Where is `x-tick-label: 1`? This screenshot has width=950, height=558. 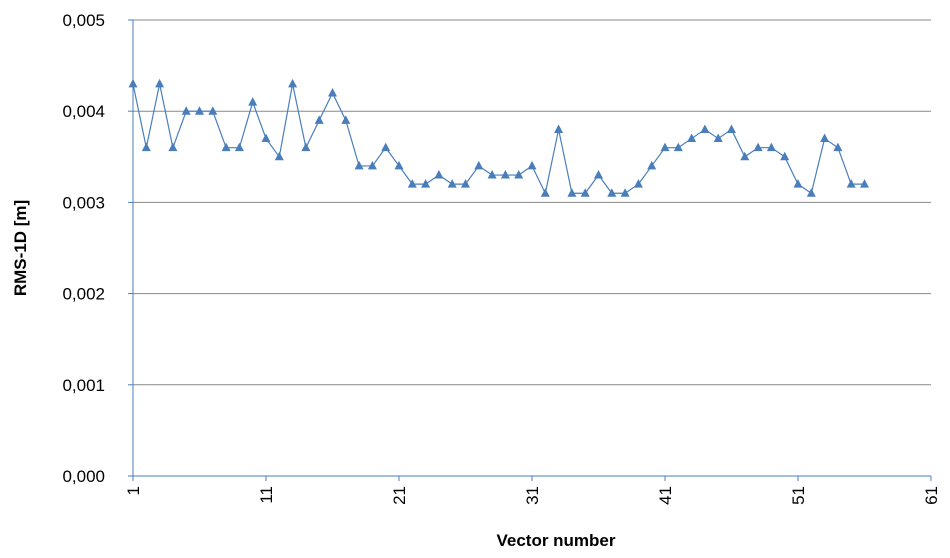 x-tick-label: 1 is located at coordinates (133, 490).